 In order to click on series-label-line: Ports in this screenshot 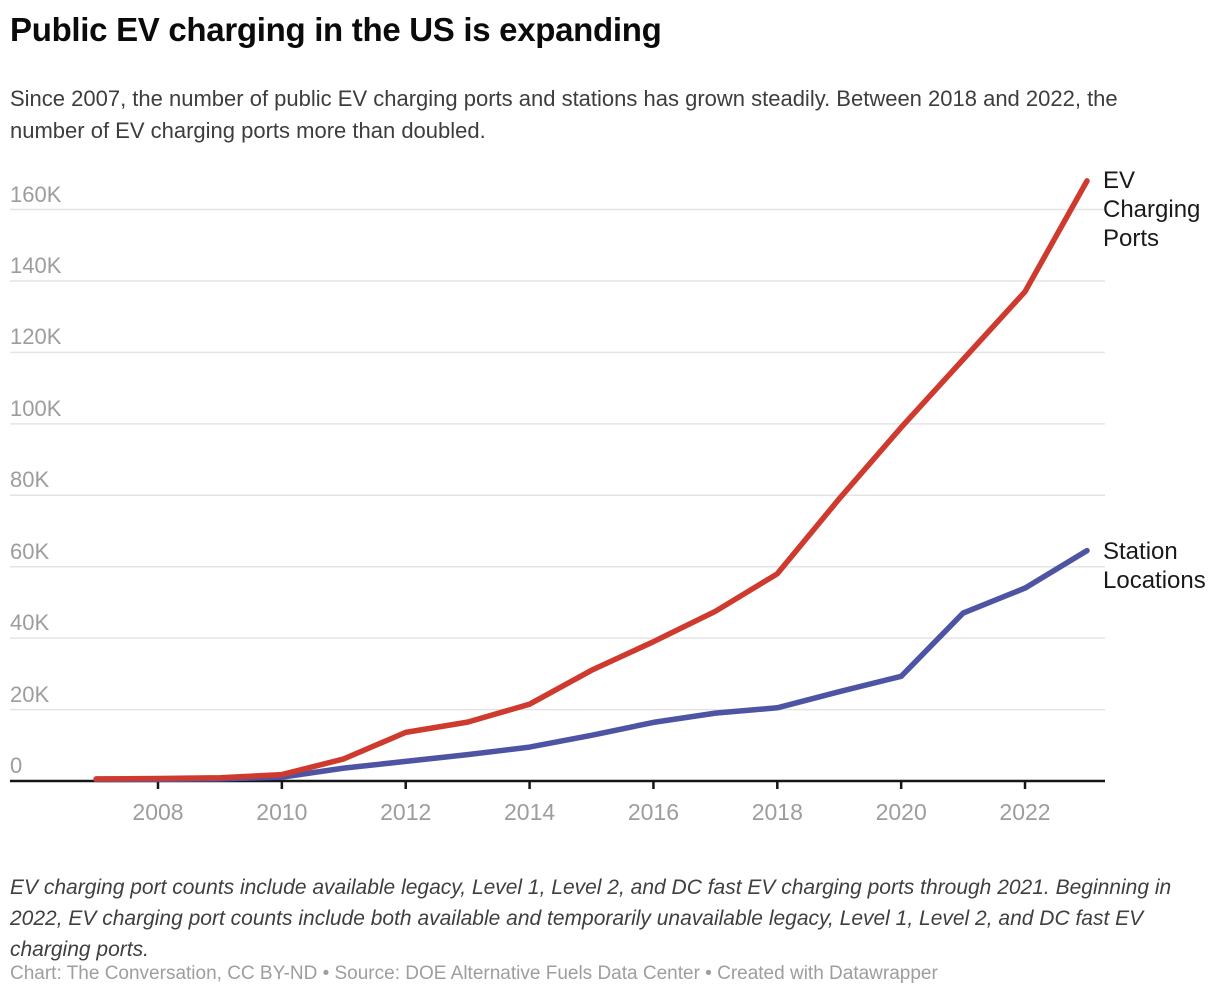, I will do `click(1131, 238)`.